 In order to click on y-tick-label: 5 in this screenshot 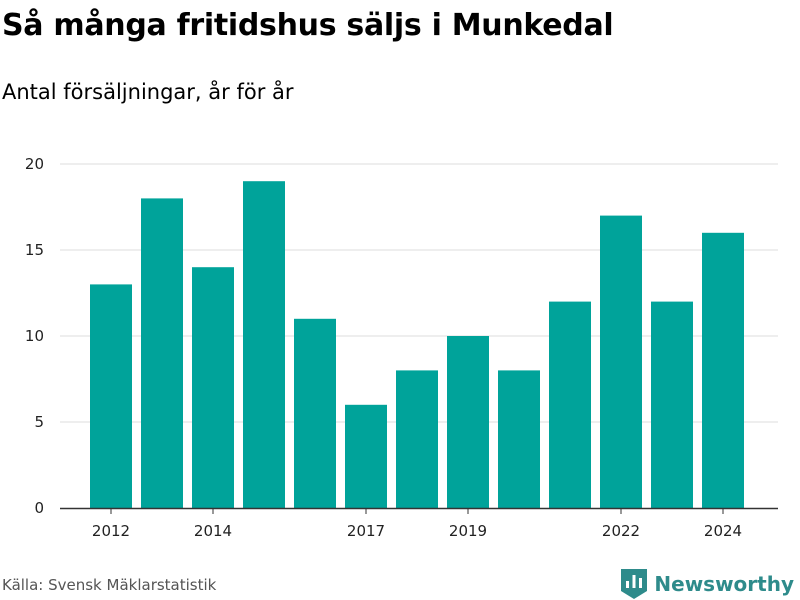, I will do `click(39, 422)`.